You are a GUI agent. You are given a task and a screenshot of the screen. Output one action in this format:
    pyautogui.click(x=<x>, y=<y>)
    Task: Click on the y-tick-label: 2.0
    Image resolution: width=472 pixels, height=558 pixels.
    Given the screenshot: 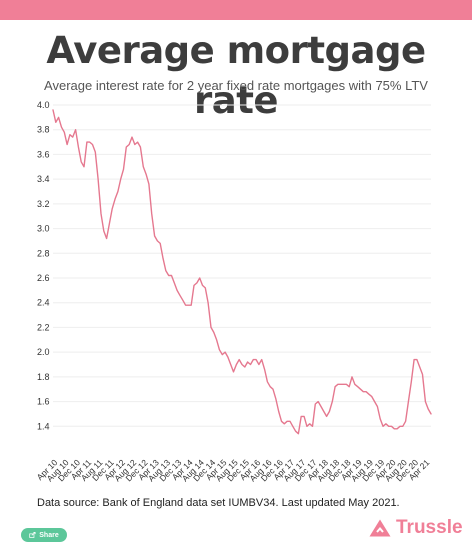 What is the action you would take?
    pyautogui.click(x=43, y=352)
    